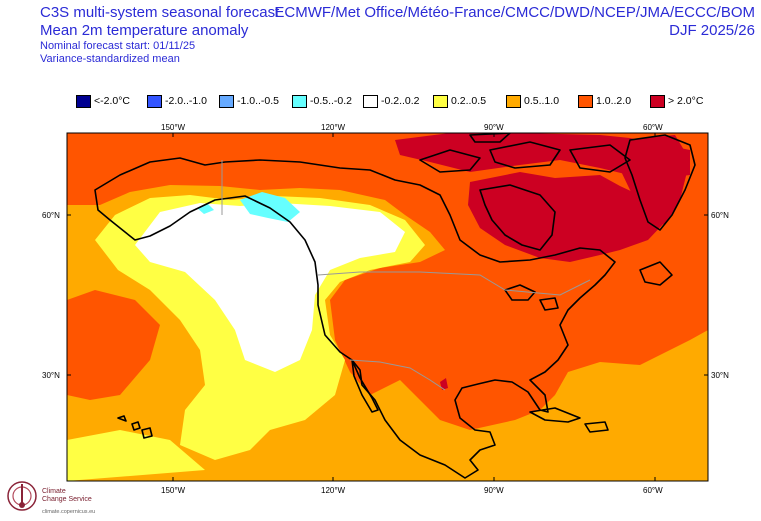  I want to click on legend-item: 0.2..0.5, so click(459, 101).